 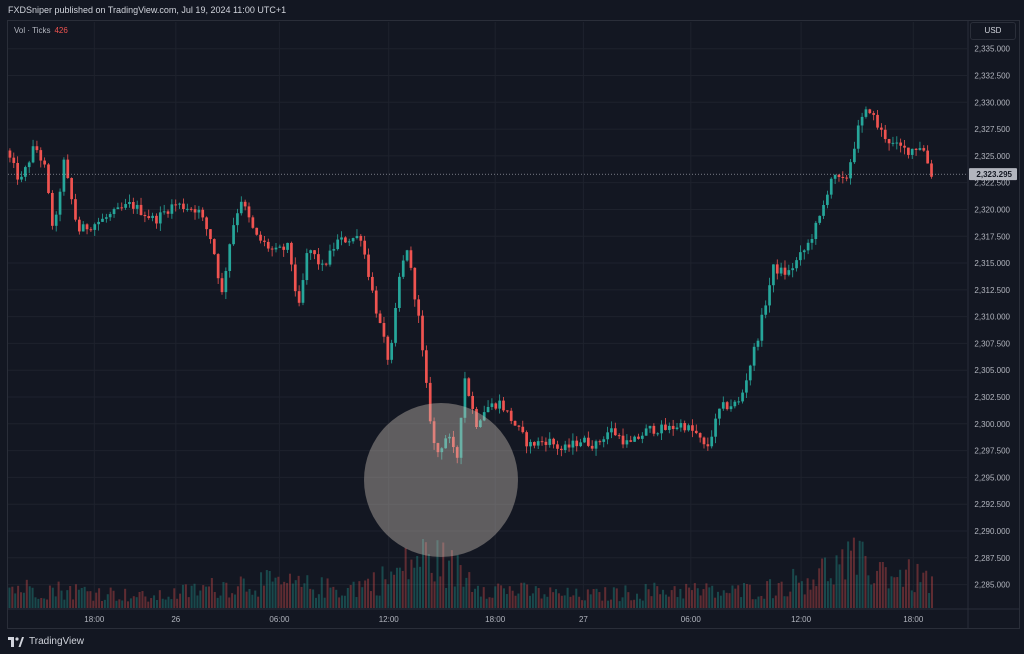 I want to click on time-tick-label: 26, so click(x=175, y=619).